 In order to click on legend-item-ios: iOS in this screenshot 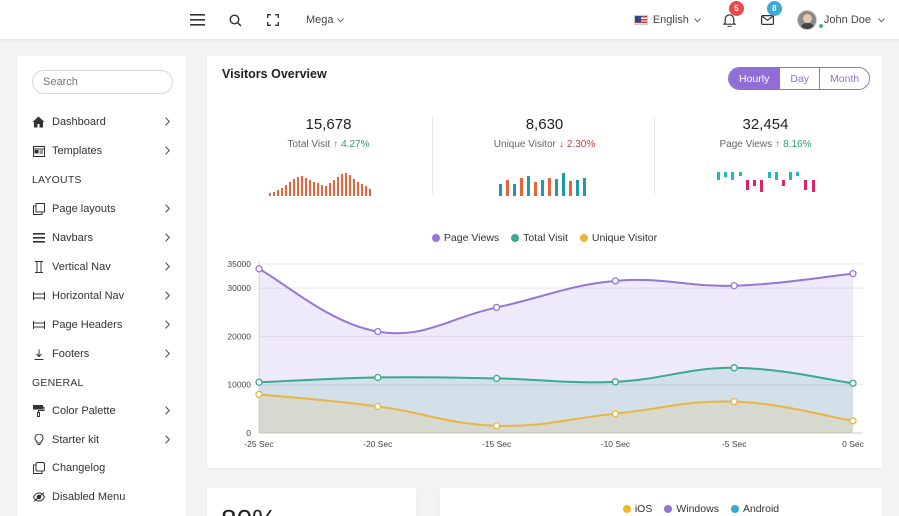, I will do `click(637, 509)`.